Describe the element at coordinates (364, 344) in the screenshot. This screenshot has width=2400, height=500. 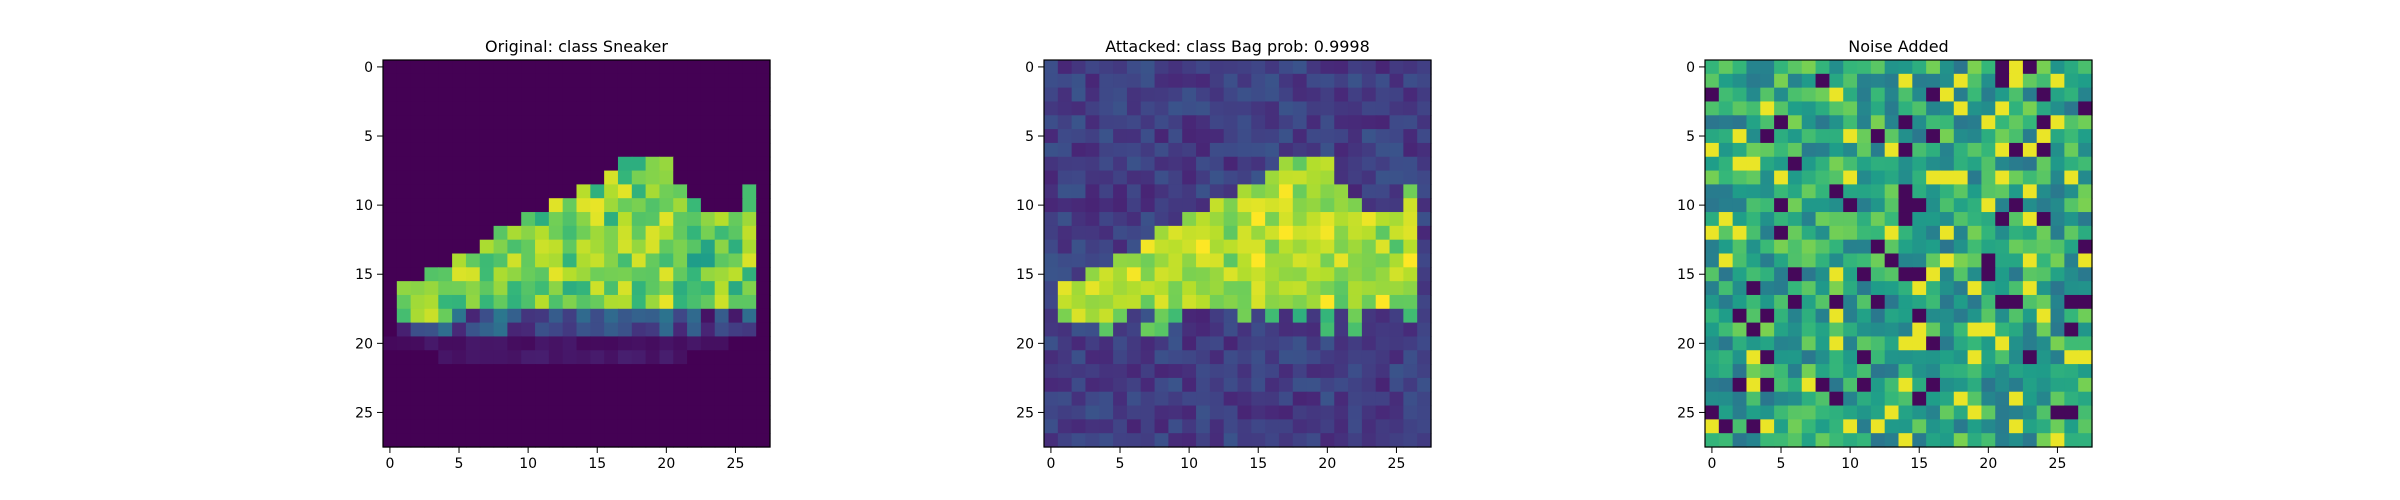
I see `y-tick-label: 20` at that location.